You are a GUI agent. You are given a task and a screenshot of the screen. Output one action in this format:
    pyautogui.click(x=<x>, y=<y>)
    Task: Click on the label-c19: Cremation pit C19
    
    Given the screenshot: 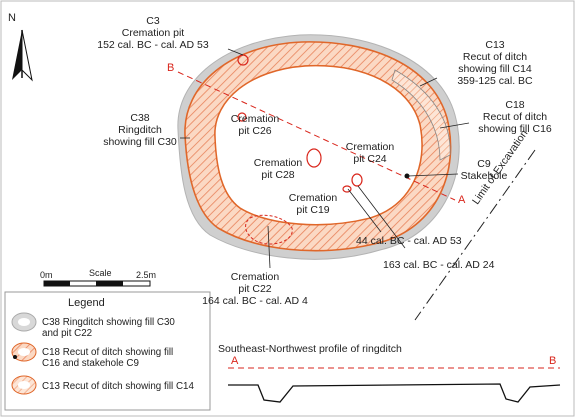 What is the action you would take?
    pyautogui.click(x=313, y=204)
    